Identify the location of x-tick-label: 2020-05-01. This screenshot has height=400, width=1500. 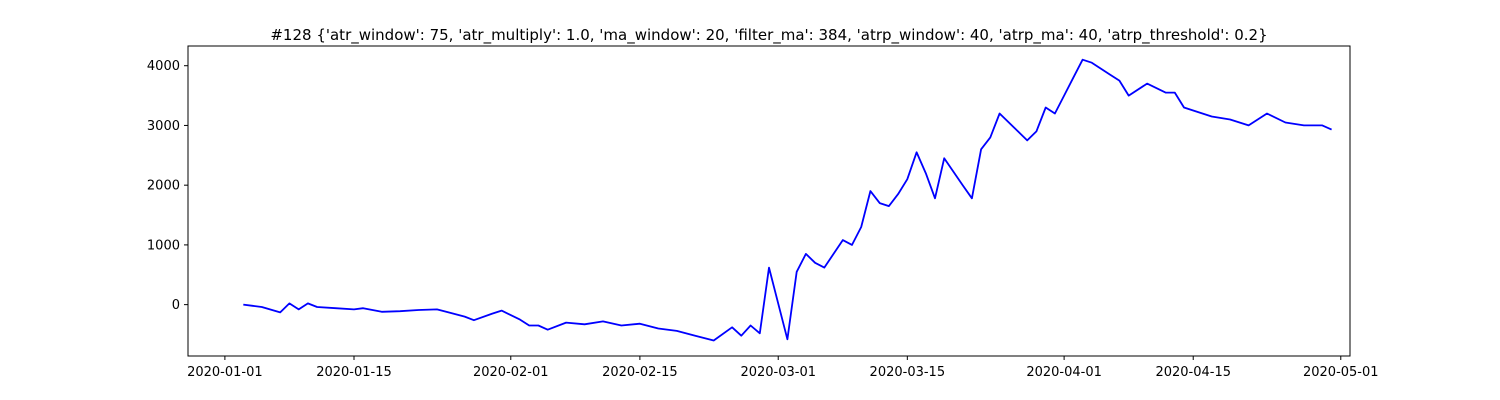
(1341, 372).